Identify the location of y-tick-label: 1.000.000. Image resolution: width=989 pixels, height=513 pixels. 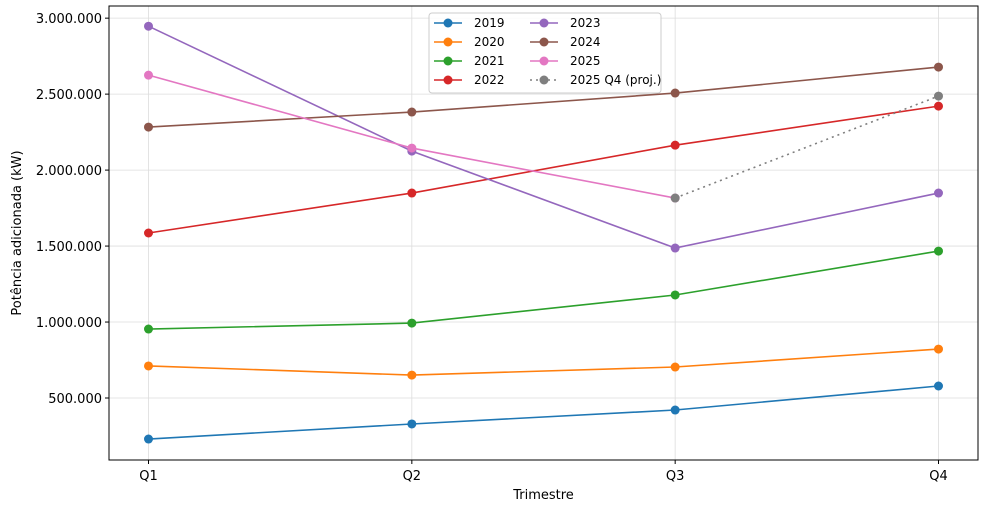
(69, 323).